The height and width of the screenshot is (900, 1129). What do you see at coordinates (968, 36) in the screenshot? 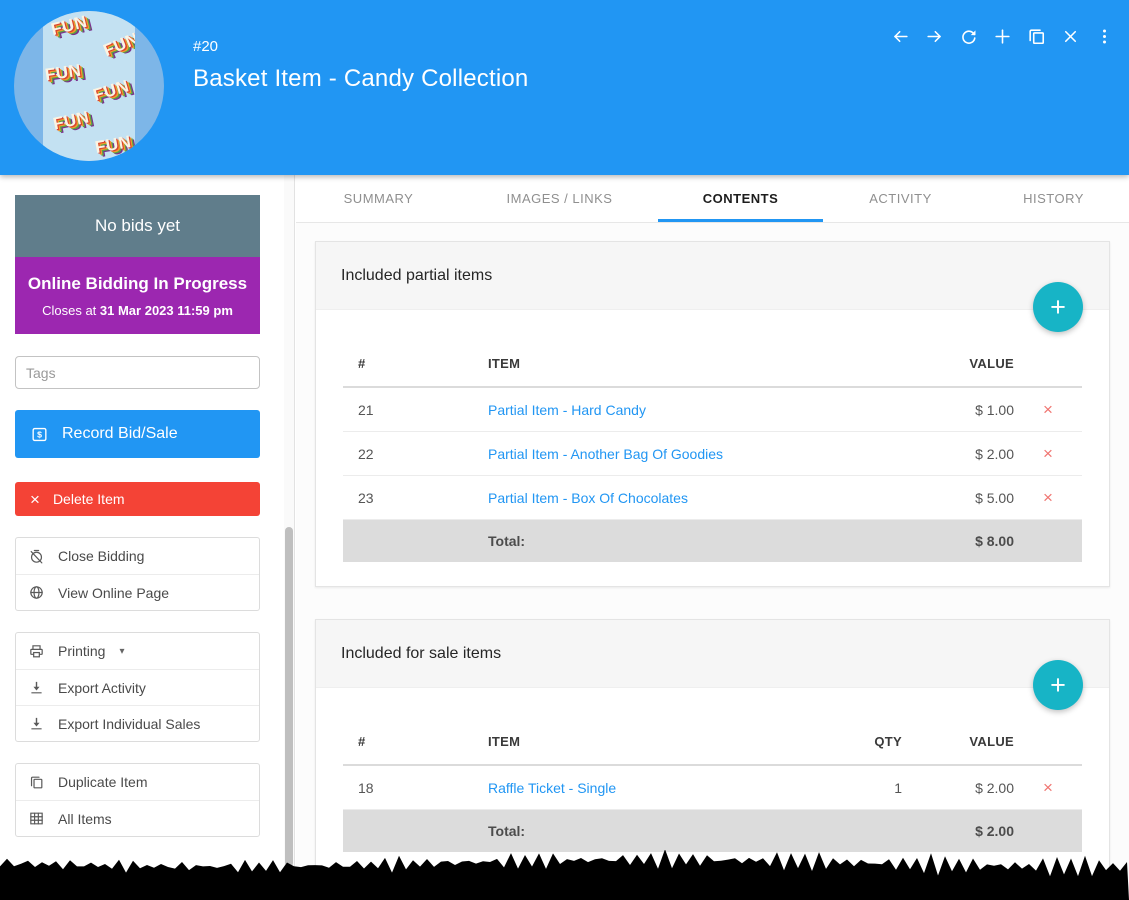
I see `refresh-icon` at bounding box center [968, 36].